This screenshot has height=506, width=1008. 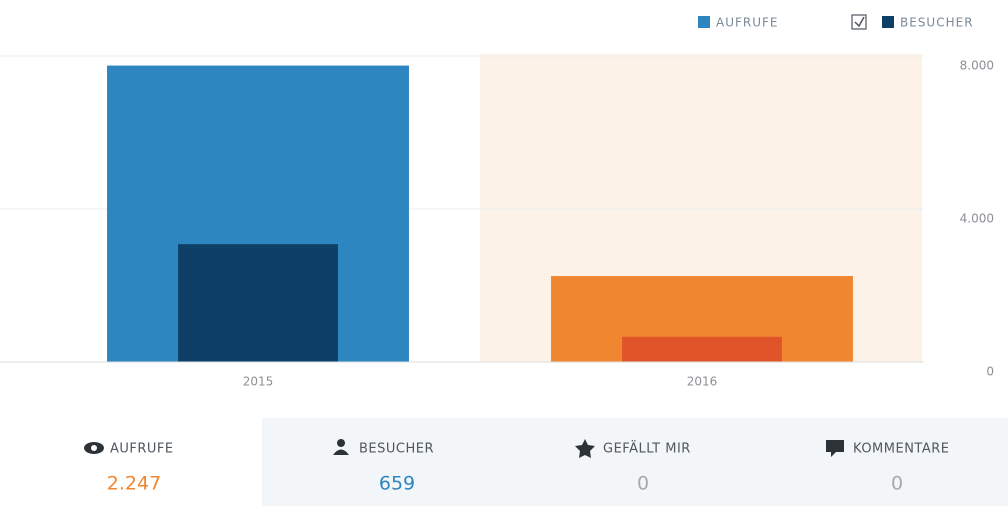 I want to click on y-tick-label: 4.000, so click(x=977, y=219).